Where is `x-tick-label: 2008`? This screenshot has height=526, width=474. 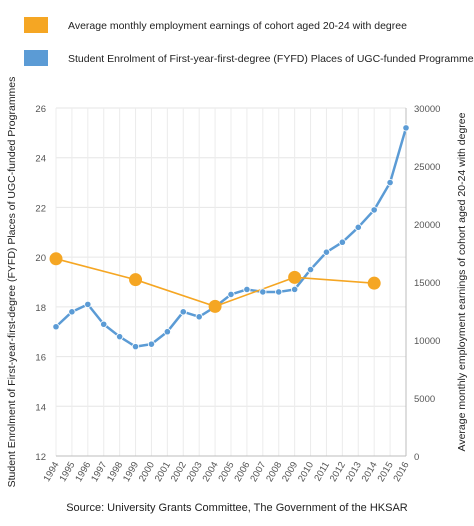
x-tick-label: 2008 is located at coordinates (274, 472).